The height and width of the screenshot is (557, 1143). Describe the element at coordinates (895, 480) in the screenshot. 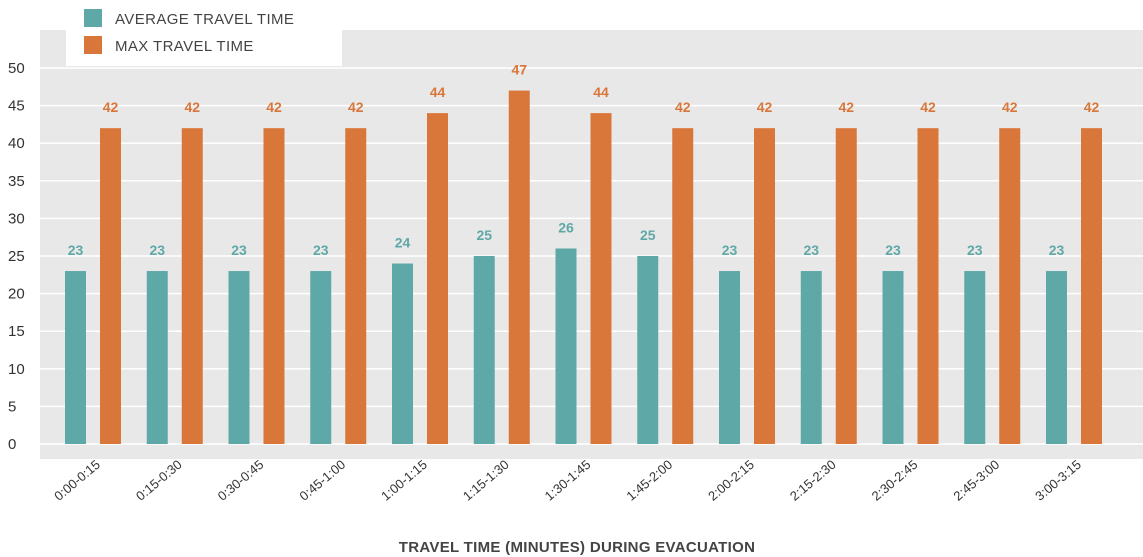

I see `x-tick-label: 2:30-2:45` at that location.